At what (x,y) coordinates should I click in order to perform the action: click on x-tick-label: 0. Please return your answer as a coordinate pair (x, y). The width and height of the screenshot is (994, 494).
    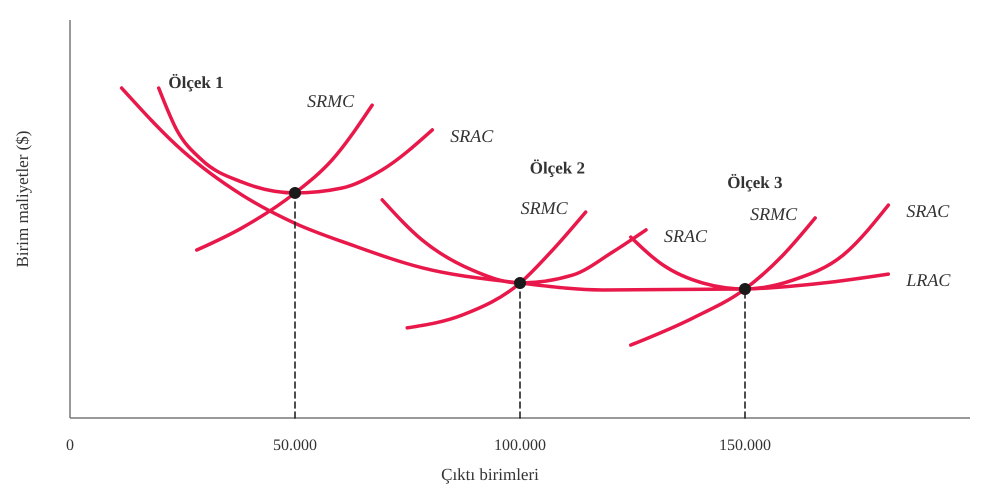
    Looking at the image, I should click on (70, 445).